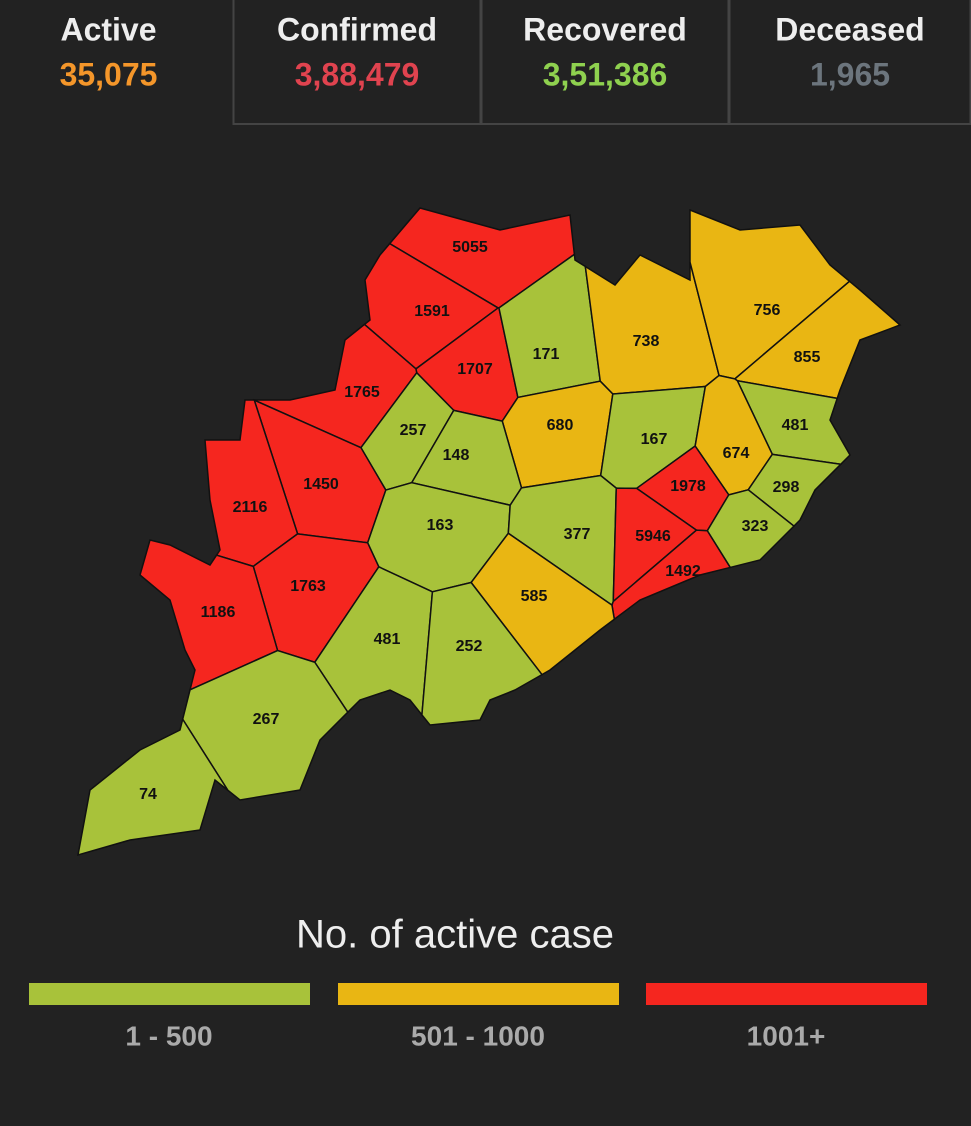  What do you see at coordinates (534, 596) in the screenshot?
I see `district-label: 585` at bounding box center [534, 596].